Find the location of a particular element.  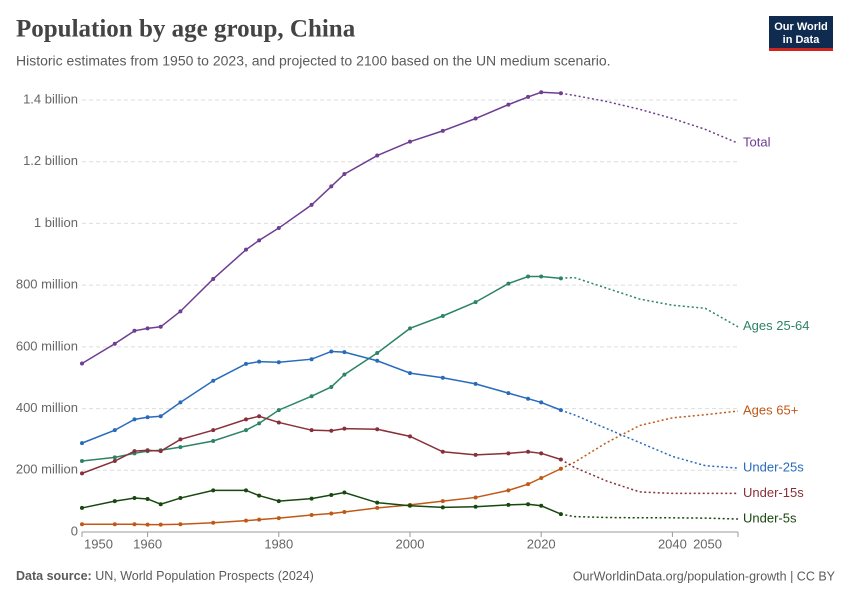

x-tick-label: 1980 is located at coordinates (278, 543).